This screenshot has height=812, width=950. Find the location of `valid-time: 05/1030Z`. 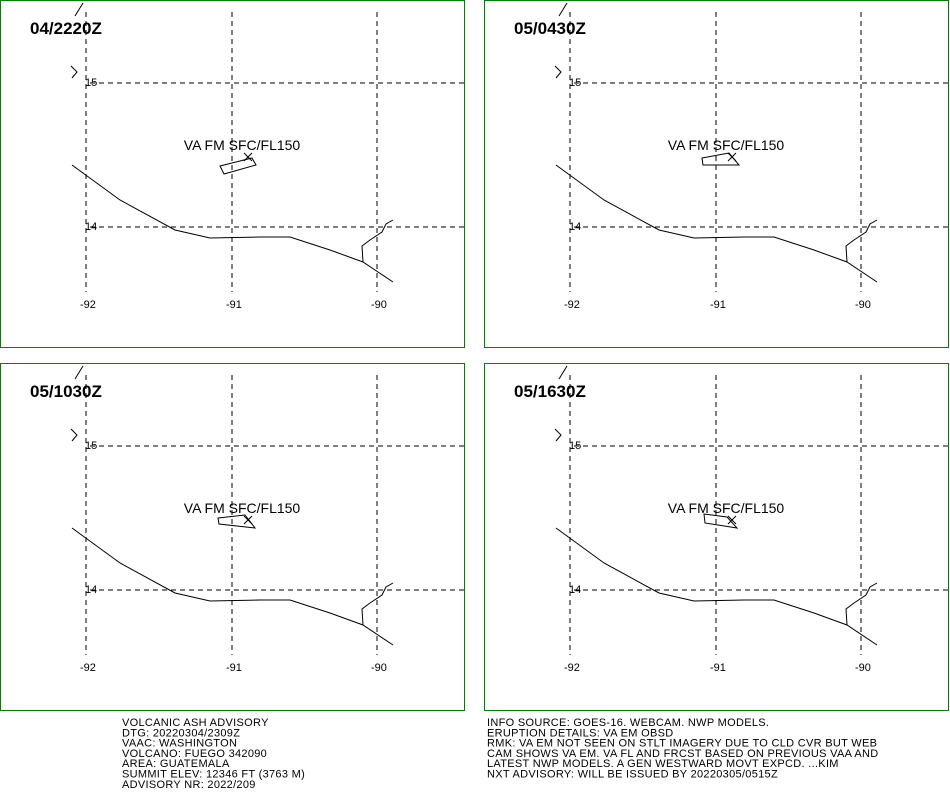

valid-time: 05/1030Z is located at coordinates (66, 391).